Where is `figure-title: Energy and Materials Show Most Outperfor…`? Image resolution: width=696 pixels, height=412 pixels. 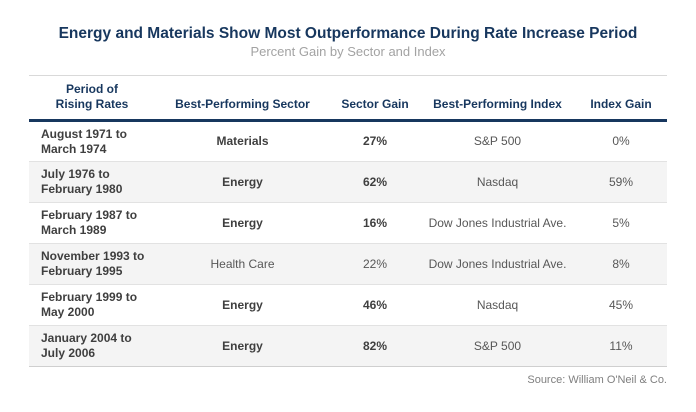 figure-title: Energy and Materials Show Most Outperfor… is located at coordinates (348, 33).